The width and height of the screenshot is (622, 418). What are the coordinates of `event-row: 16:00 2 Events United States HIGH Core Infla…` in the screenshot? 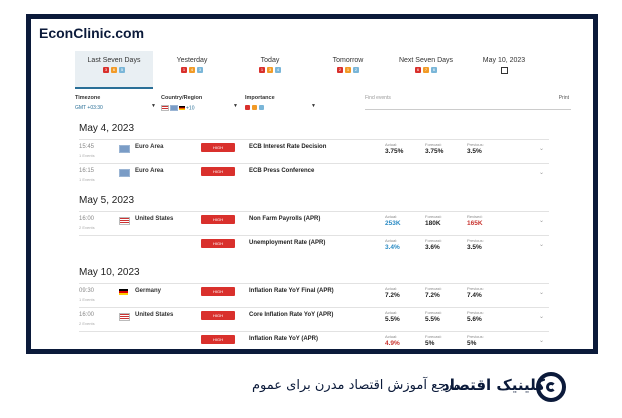 It's located at (314, 319).